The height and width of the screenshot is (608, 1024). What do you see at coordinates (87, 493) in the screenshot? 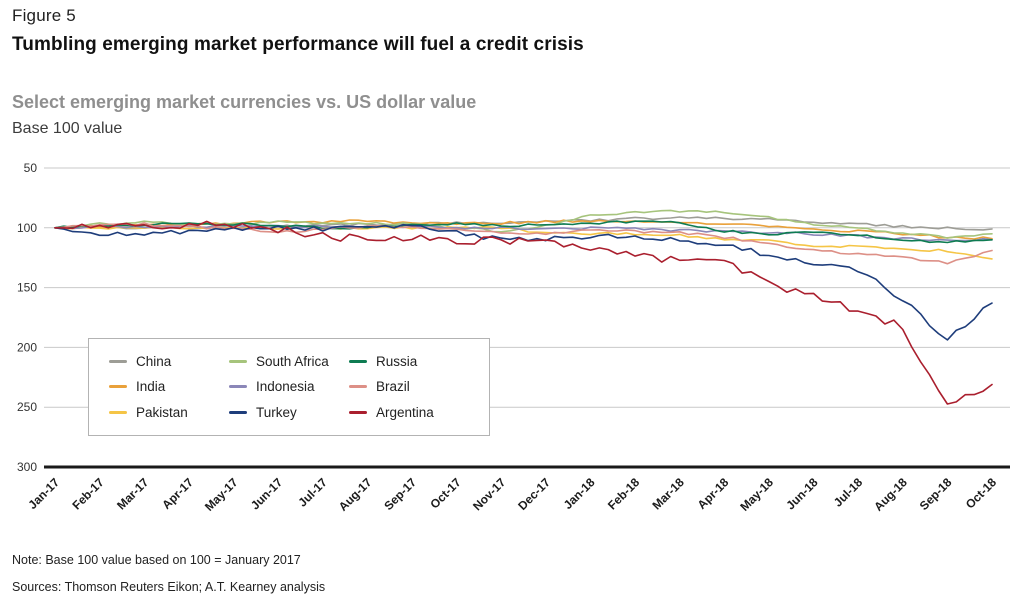
I see `x-axis-label: Feb-17` at bounding box center [87, 493].